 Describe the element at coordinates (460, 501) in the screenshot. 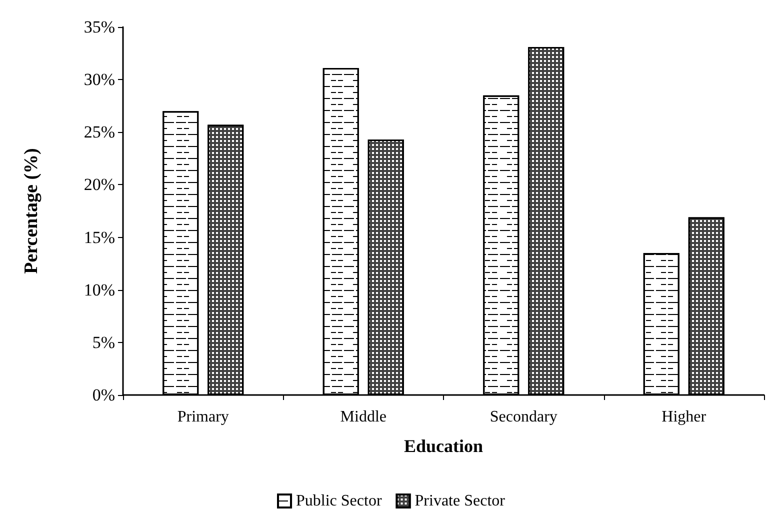

I see `legend-label: Private Sector` at that location.